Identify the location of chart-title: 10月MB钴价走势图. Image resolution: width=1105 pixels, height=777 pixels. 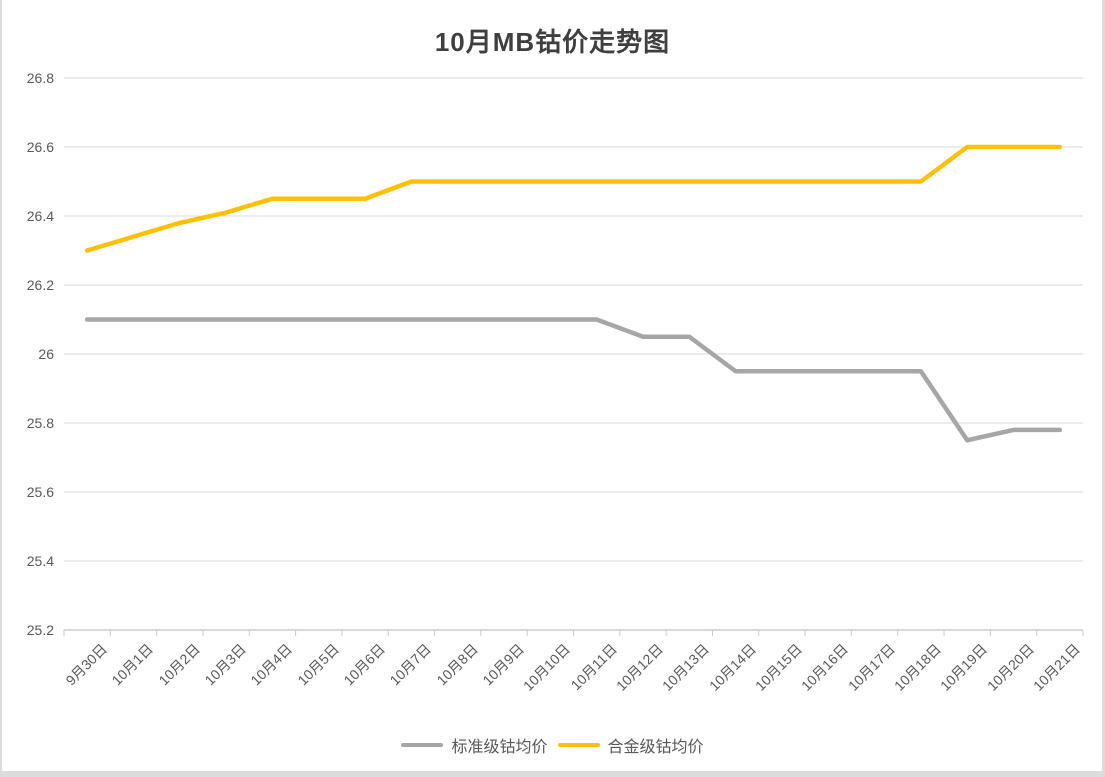
(552, 42).